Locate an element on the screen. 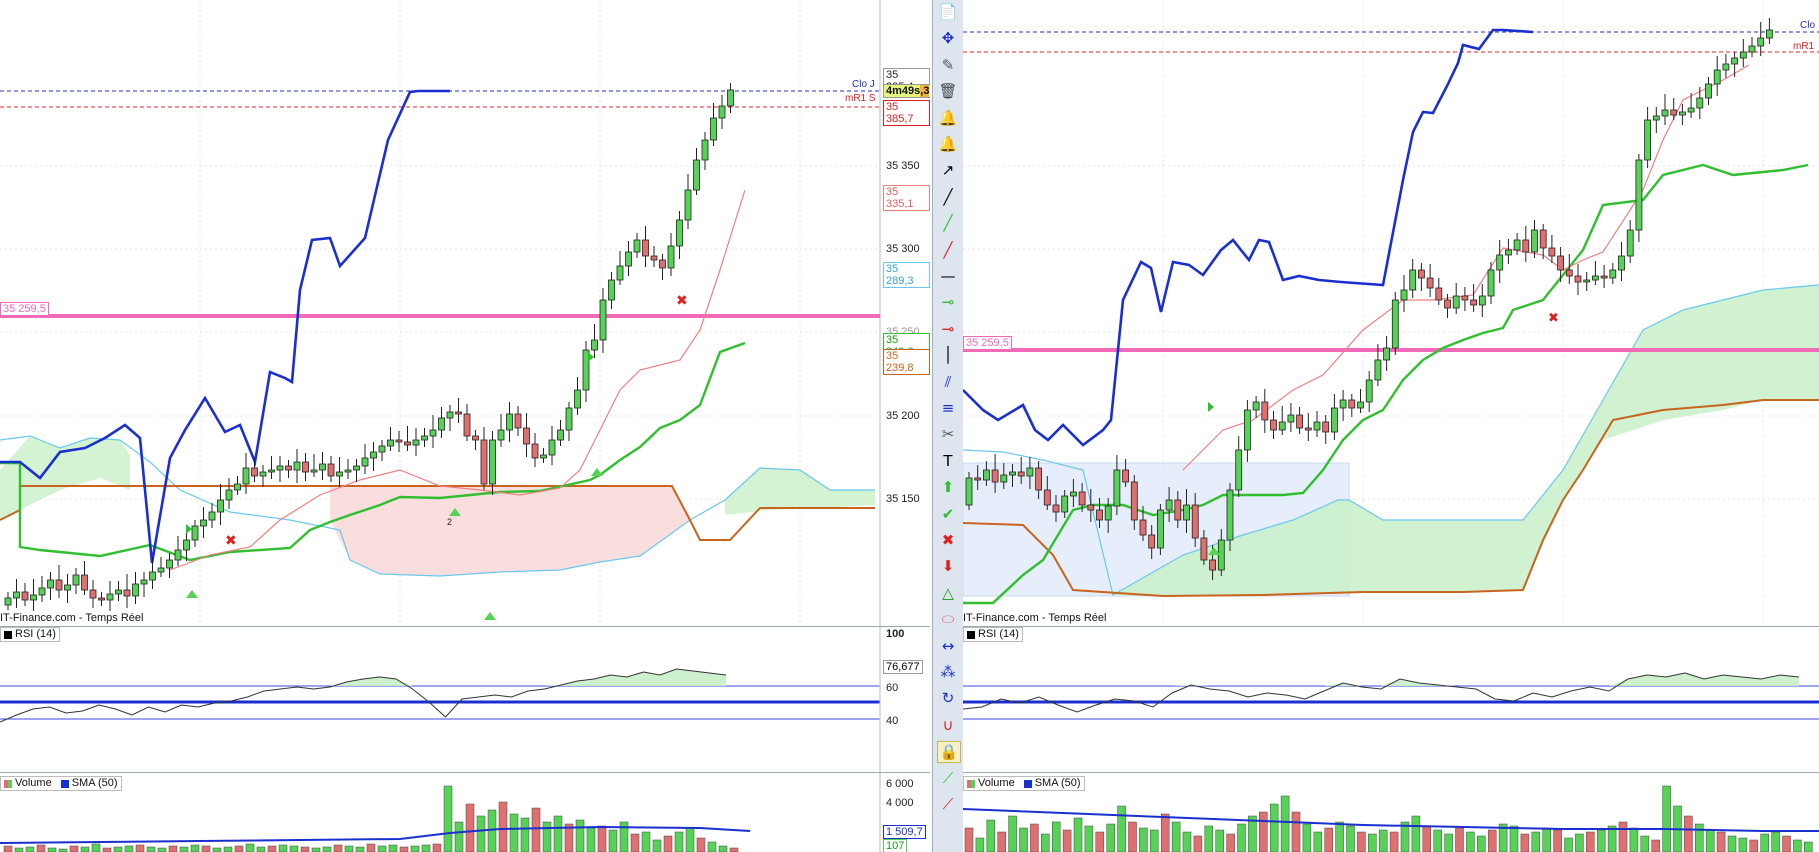  right-rsi-legend: RSI (14) is located at coordinates (993, 634).